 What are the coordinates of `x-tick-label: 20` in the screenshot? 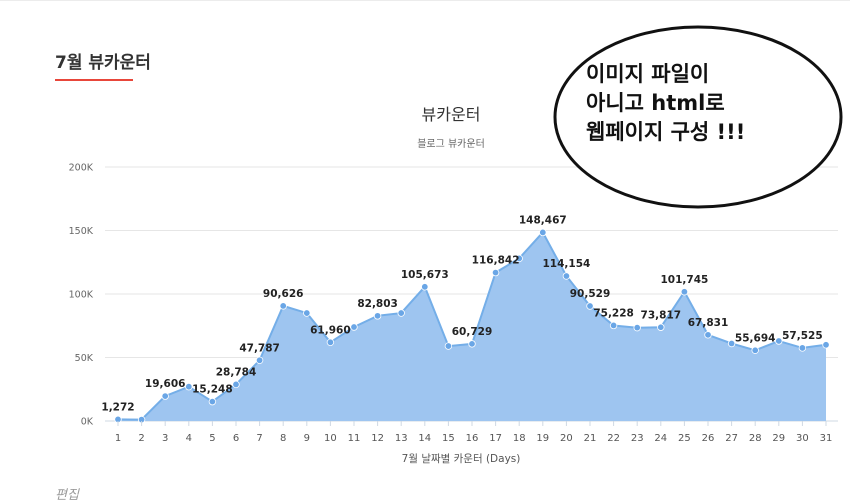 It's located at (566, 438).